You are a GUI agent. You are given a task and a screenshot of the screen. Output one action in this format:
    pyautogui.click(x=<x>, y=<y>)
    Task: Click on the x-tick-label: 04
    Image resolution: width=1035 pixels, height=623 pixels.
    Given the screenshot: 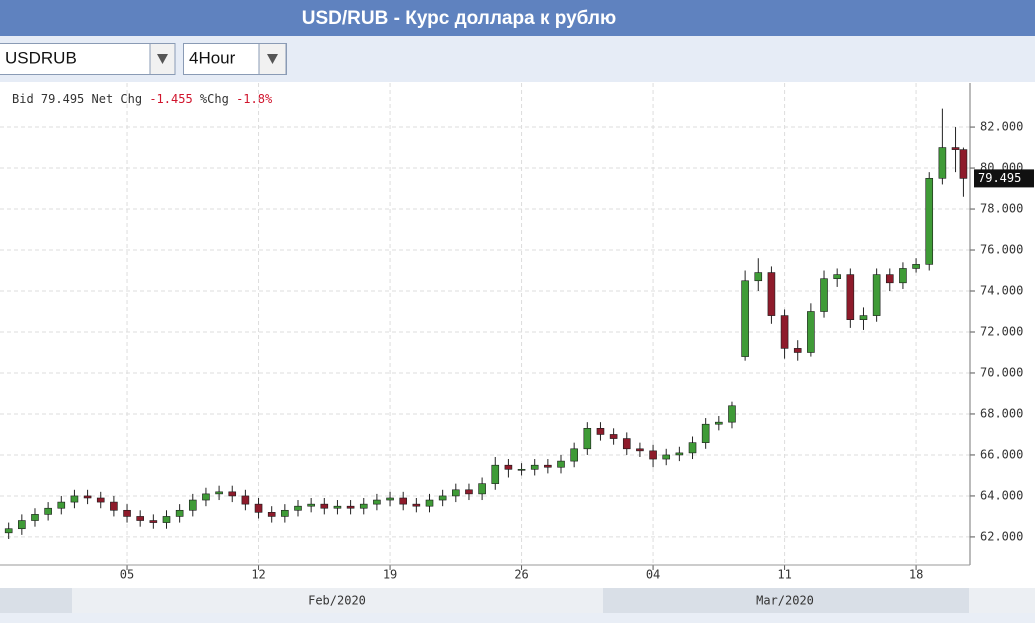 What is the action you would take?
    pyautogui.click(x=653, y=575)
    